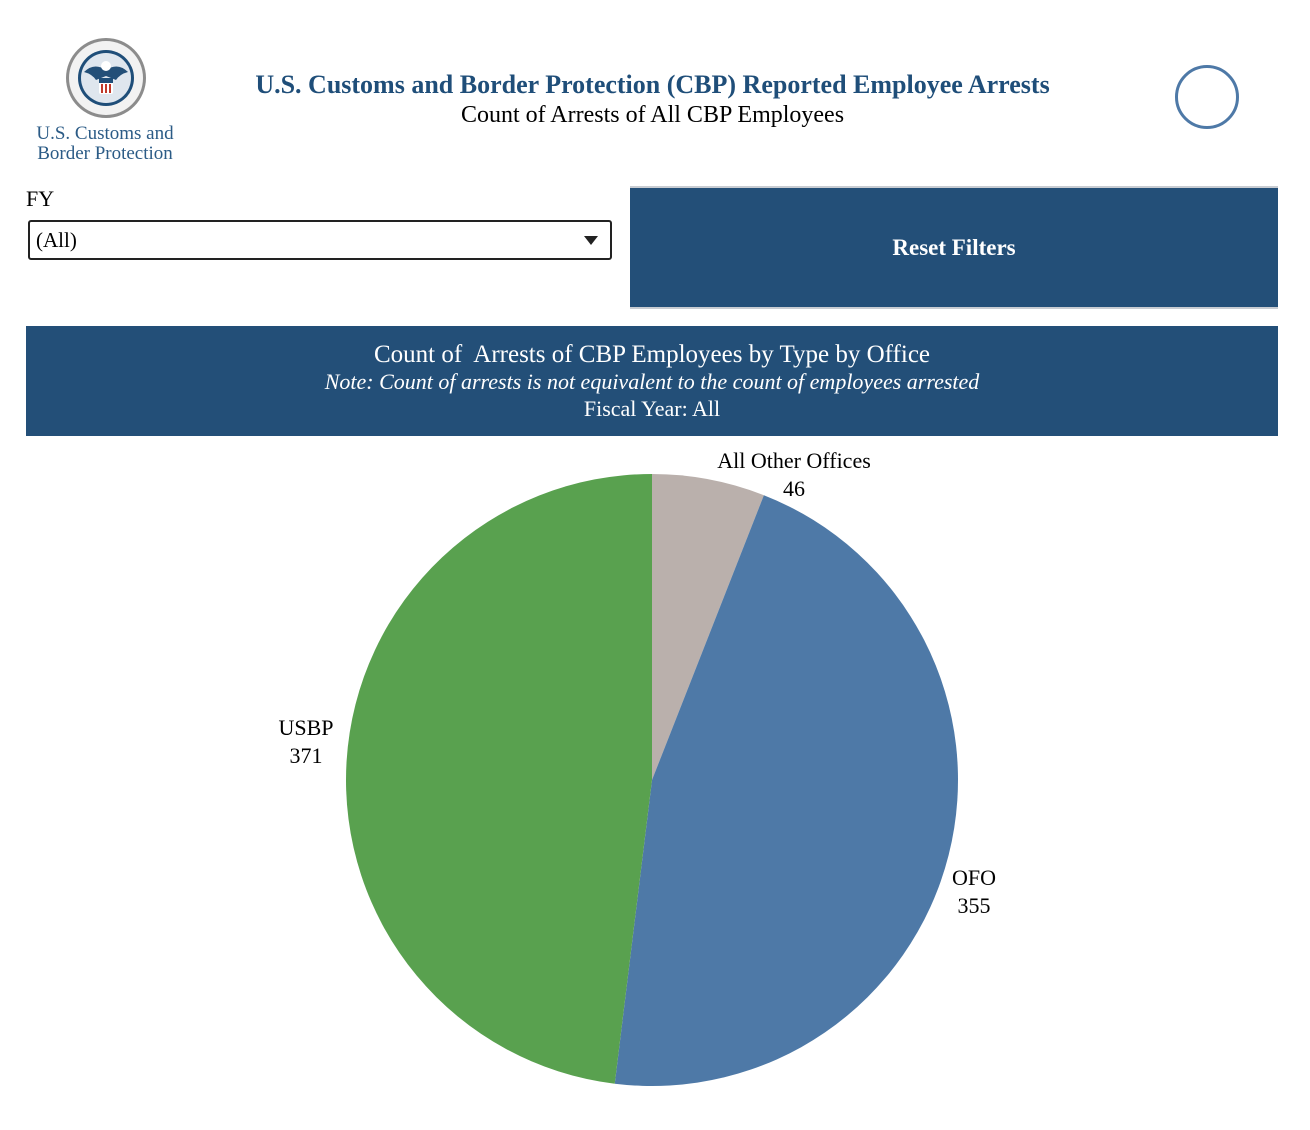 This screenshot has width=1310, height=1130. What do you see at coordinates (786, 790) in the screenshot?
I see `pie-slice-ofo` at bounding box center [786, 790].